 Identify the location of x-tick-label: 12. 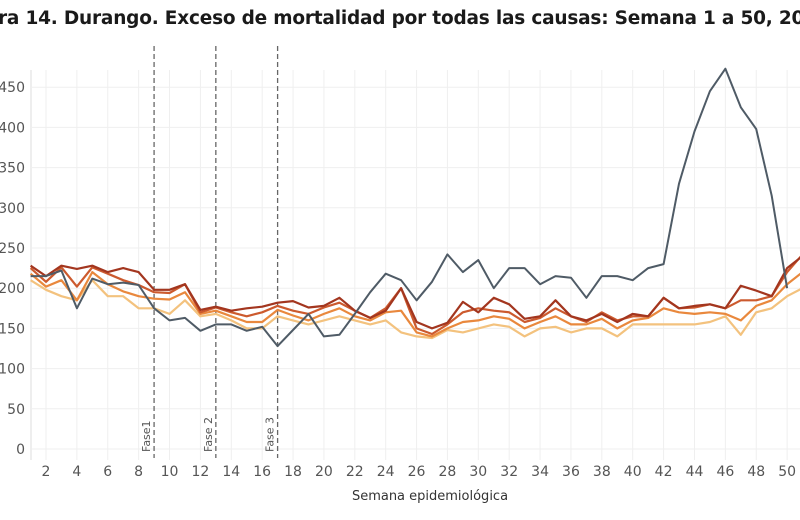
(200, 472).